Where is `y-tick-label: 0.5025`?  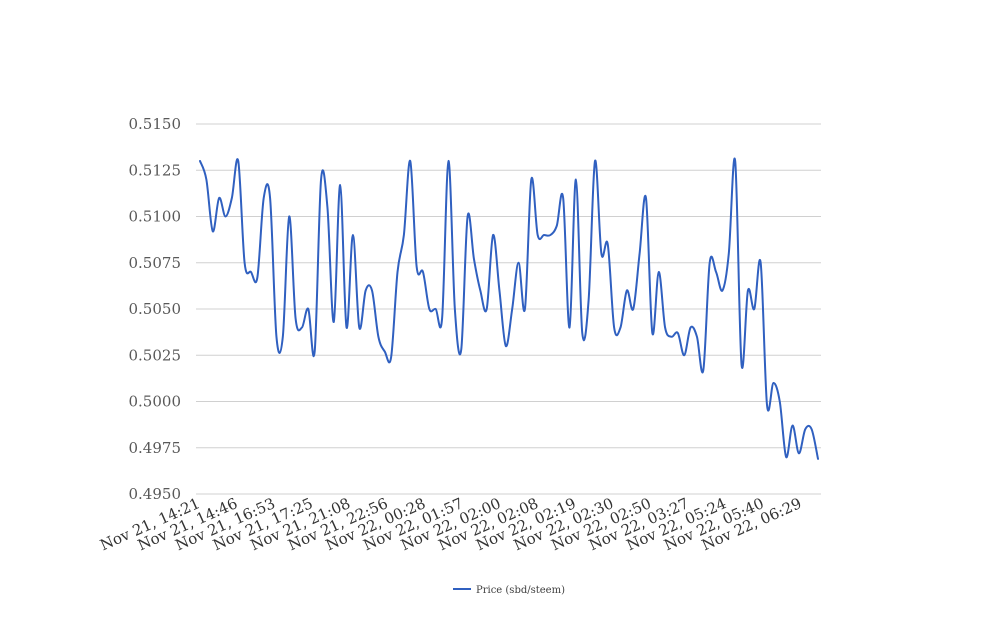 y-tick-label: 0.5025 is located at coordinates (155, 355).